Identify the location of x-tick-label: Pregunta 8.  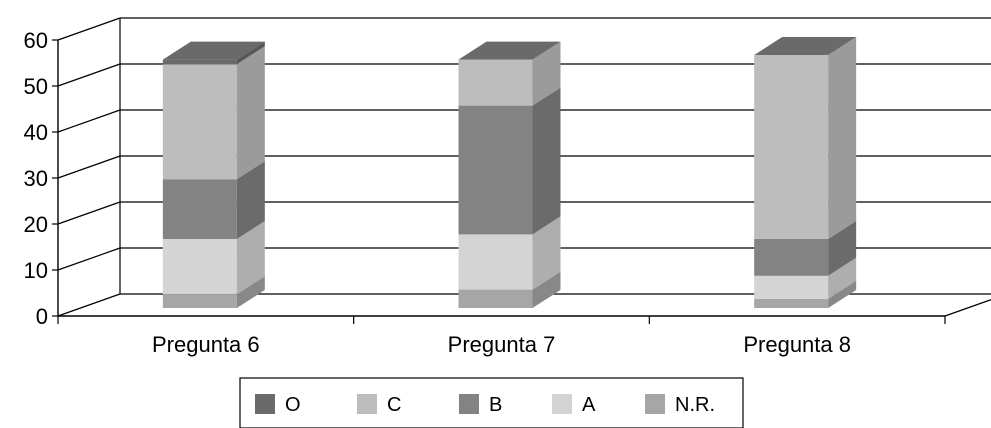
(797, 344).